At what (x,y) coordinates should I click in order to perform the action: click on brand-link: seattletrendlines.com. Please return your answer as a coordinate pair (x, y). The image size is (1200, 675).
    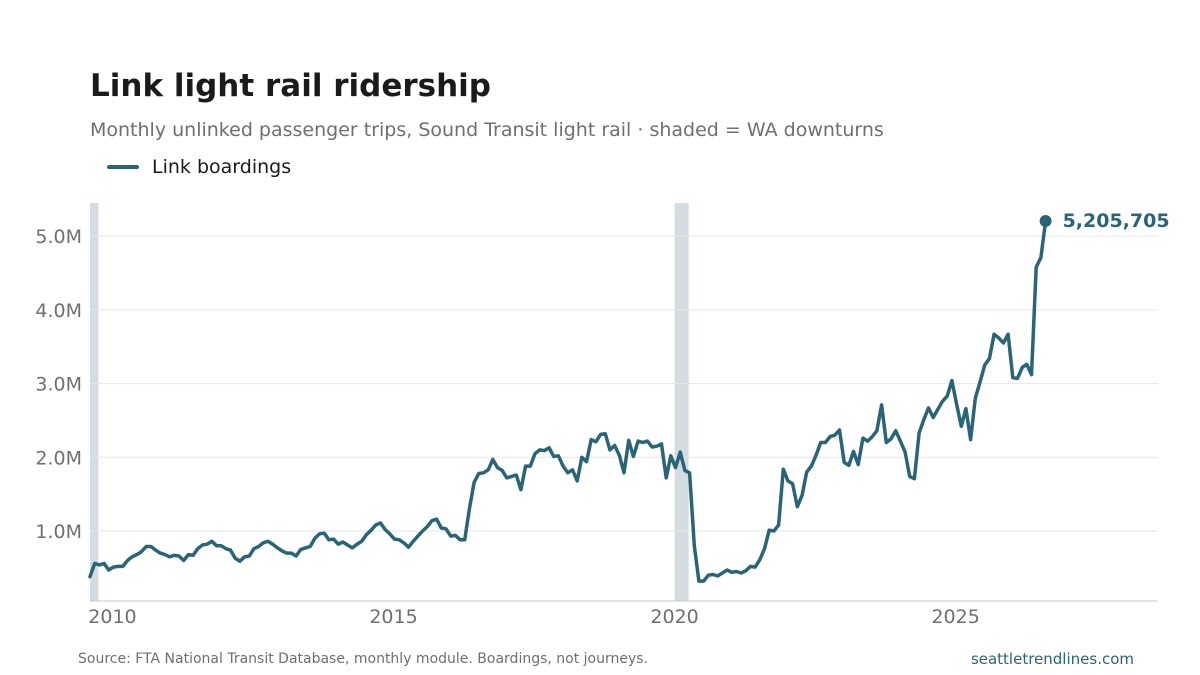
    Looking at the image, I should click on (1052, 659).